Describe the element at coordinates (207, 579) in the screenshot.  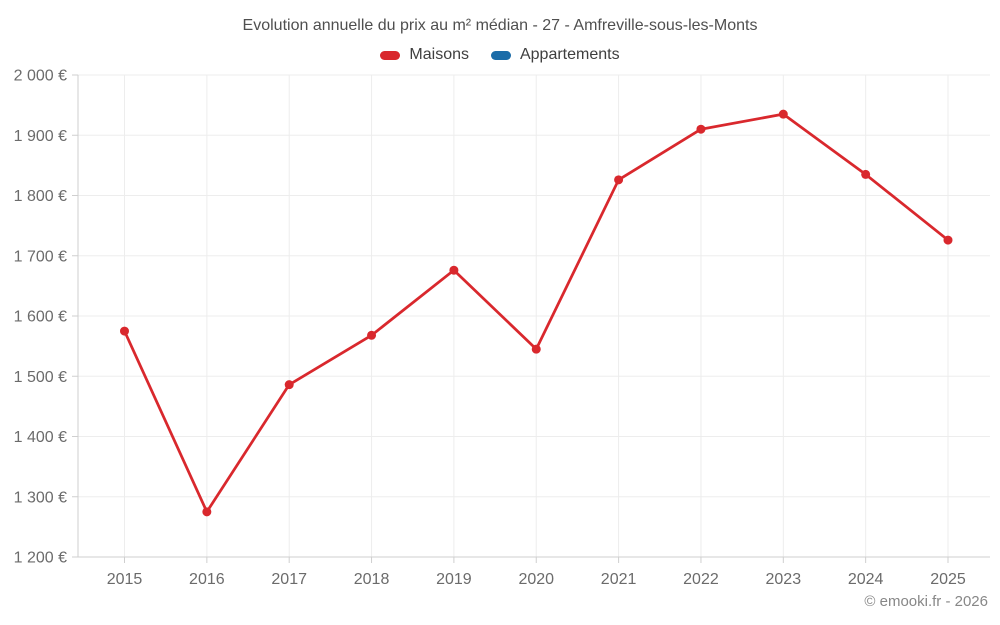
I see `x-tick-label: 2016` at that location.